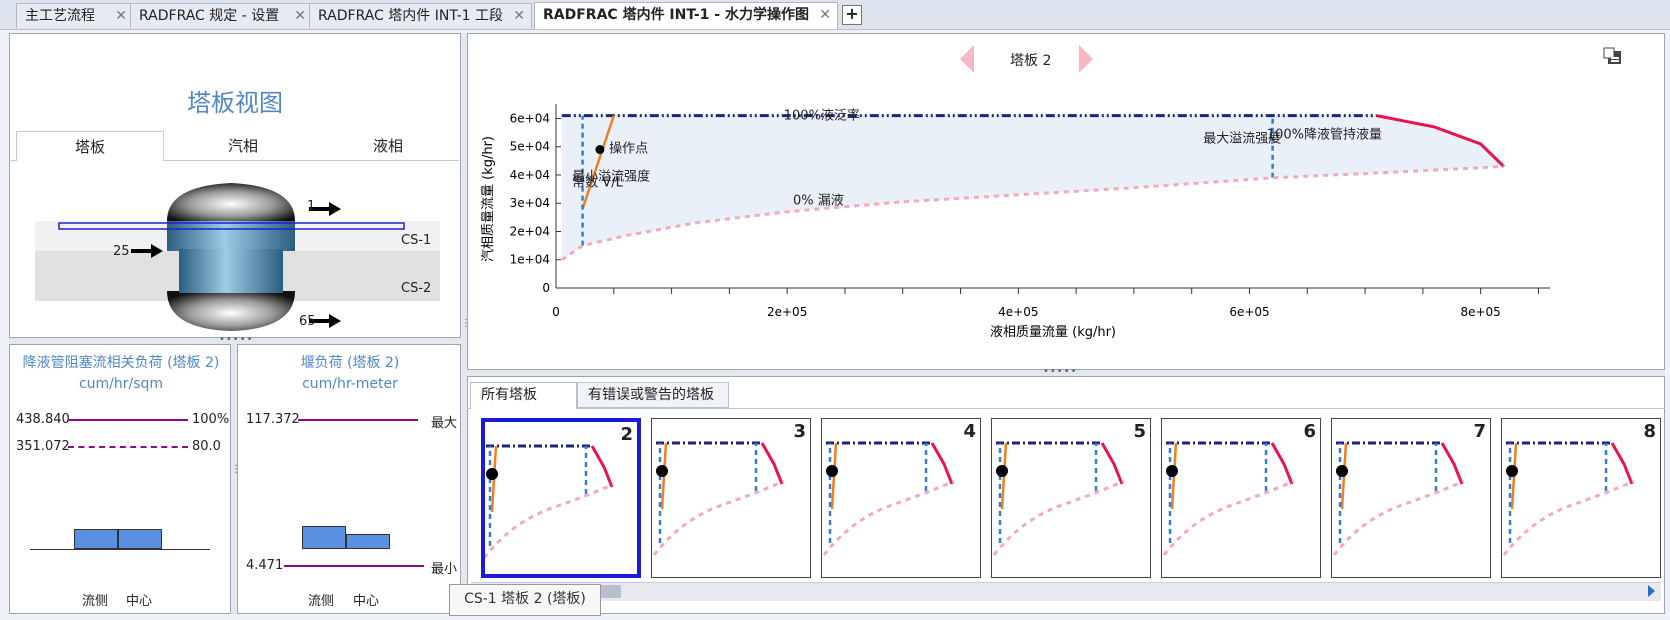 The height and width of the screenshot is (620, 1670). What do you see at coordinates (411, 16) in the screenshot?
I see `tab-label: RADFRAC 塔内件 INT-1 工段` at bounding box center [411, 16].